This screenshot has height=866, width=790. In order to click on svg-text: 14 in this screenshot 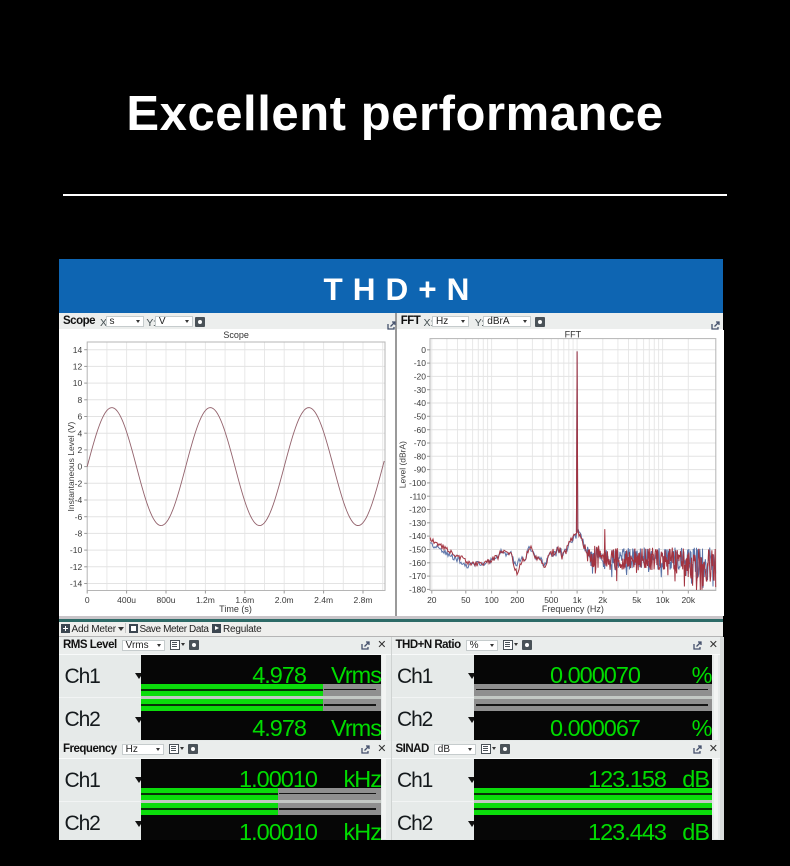, I will do `click(78, 350)`.